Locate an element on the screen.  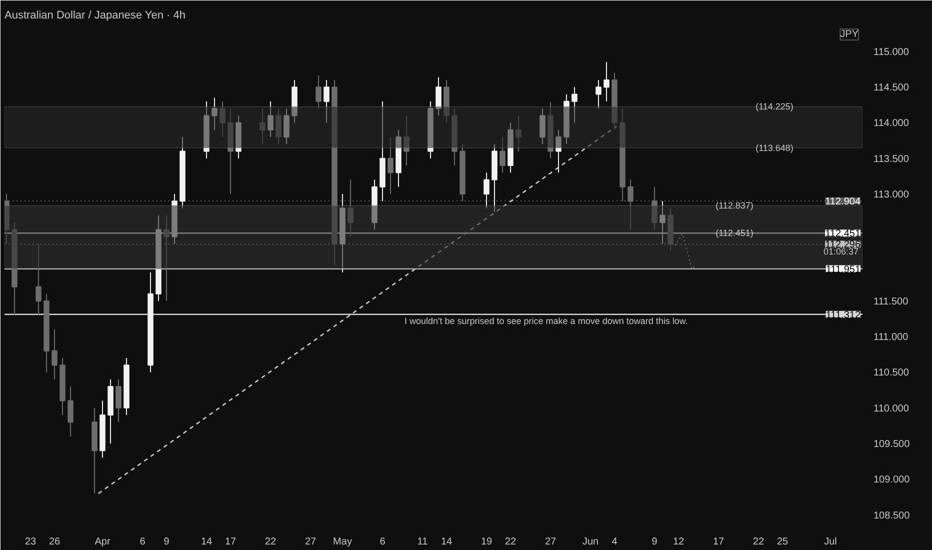
annotation: (114.225) is located at coordinates (775, 107).